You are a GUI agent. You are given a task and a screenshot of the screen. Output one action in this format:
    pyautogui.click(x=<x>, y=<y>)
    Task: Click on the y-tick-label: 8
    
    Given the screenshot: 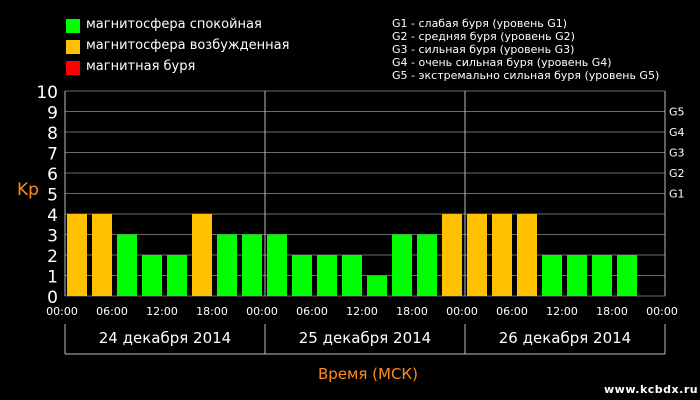 What is the action you would take?
    pyautogui.click(x=52, y=134)
    